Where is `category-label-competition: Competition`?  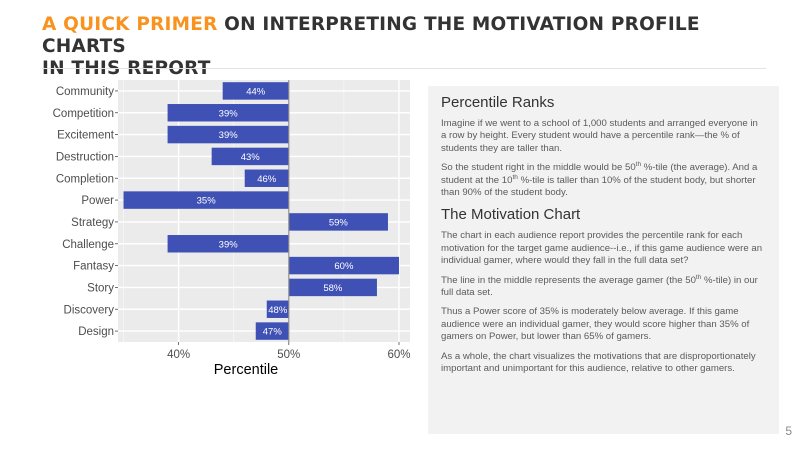 category-label-competition: Competition is located at coordinates (83, 114).